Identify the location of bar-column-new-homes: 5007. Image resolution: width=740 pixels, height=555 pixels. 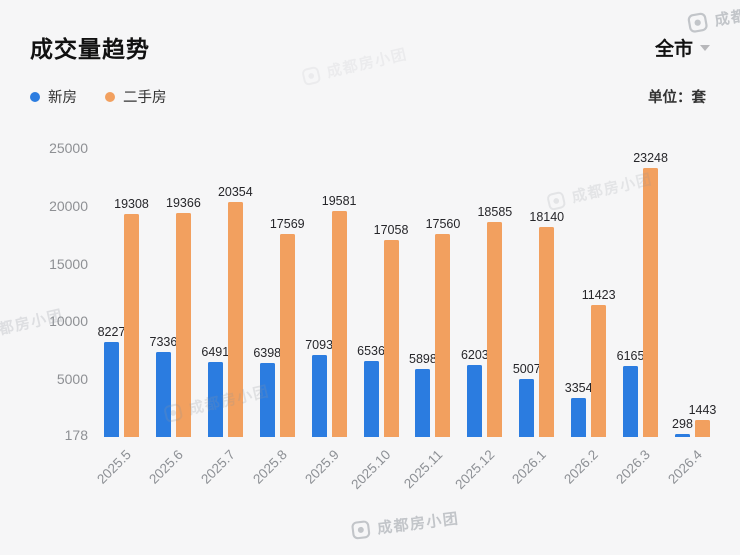
(527, 399).